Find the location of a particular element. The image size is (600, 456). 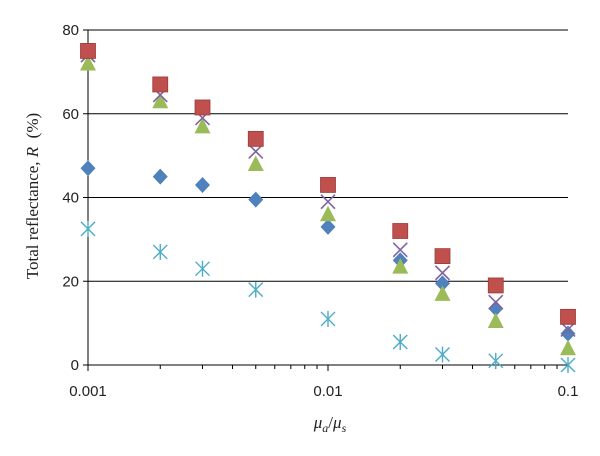

x-axis-title-mu-a: μ is located at coordinates (318, 422).